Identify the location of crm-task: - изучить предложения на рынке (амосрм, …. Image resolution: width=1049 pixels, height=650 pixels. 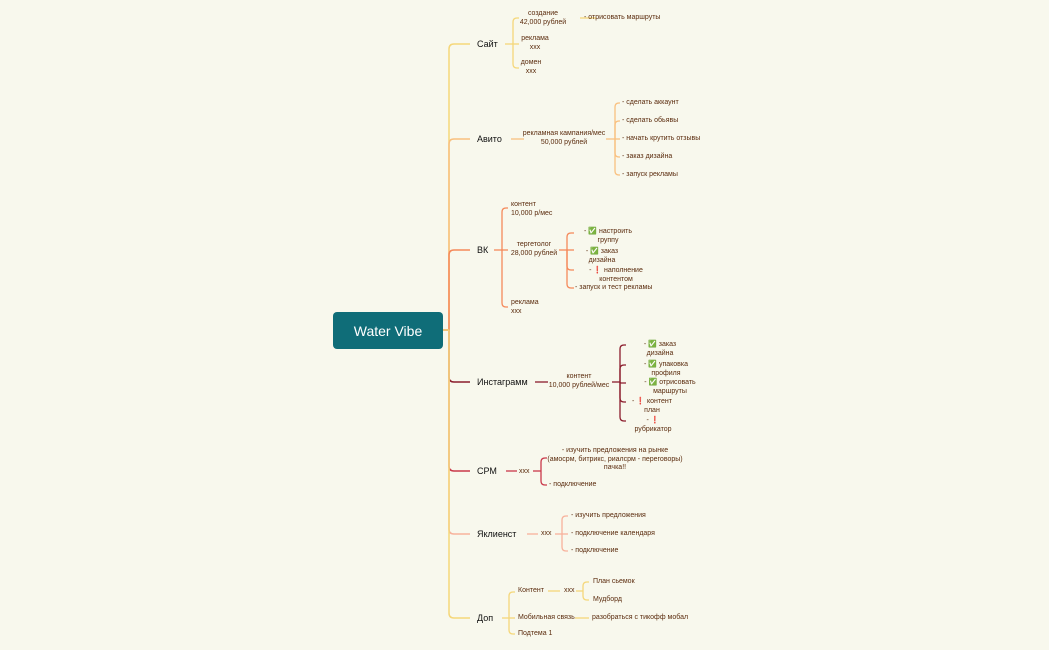
(615, 459).